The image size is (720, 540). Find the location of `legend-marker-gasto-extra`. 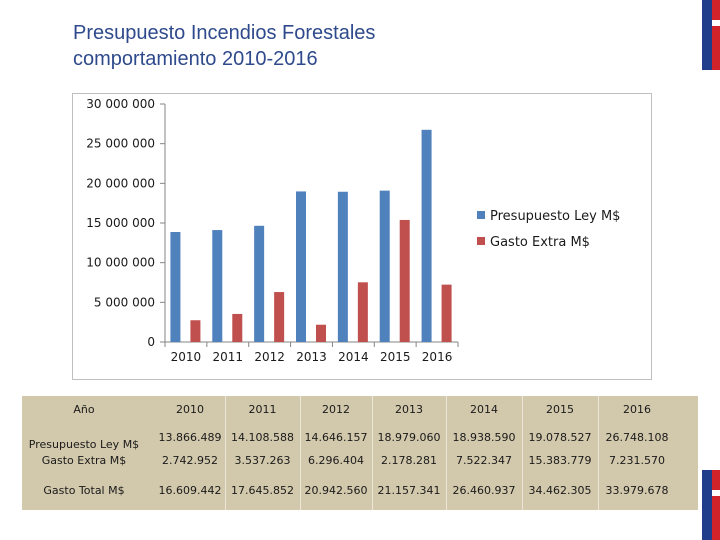

legend-marker-gasto-extra is located at coordinates (481, 241).